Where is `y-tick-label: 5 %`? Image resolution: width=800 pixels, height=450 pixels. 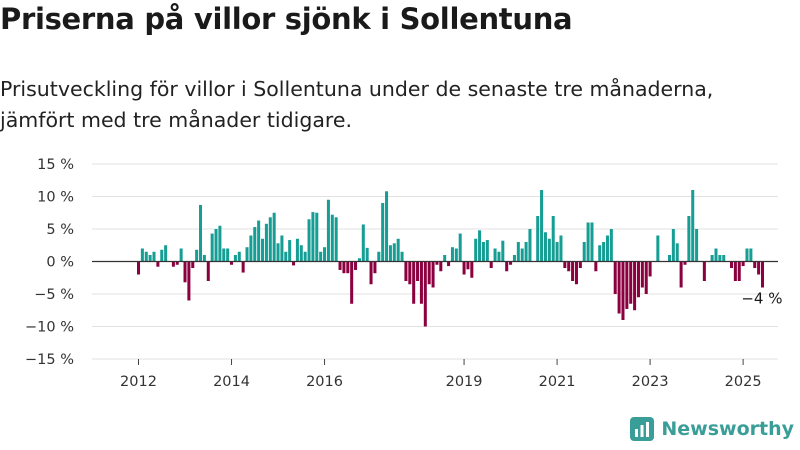
y-tick-label: 5 % is located at coordinates (60, 230).